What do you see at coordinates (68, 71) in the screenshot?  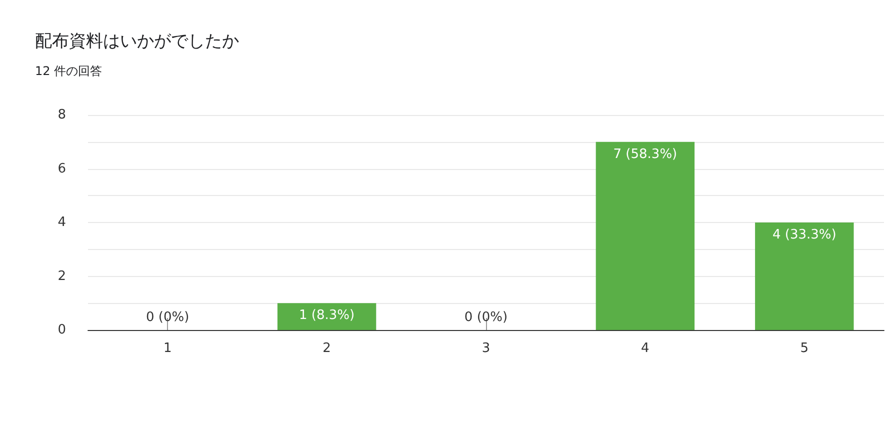 I see `chart-subtitle: 12 件の回答` at bounding box center [68, 71].